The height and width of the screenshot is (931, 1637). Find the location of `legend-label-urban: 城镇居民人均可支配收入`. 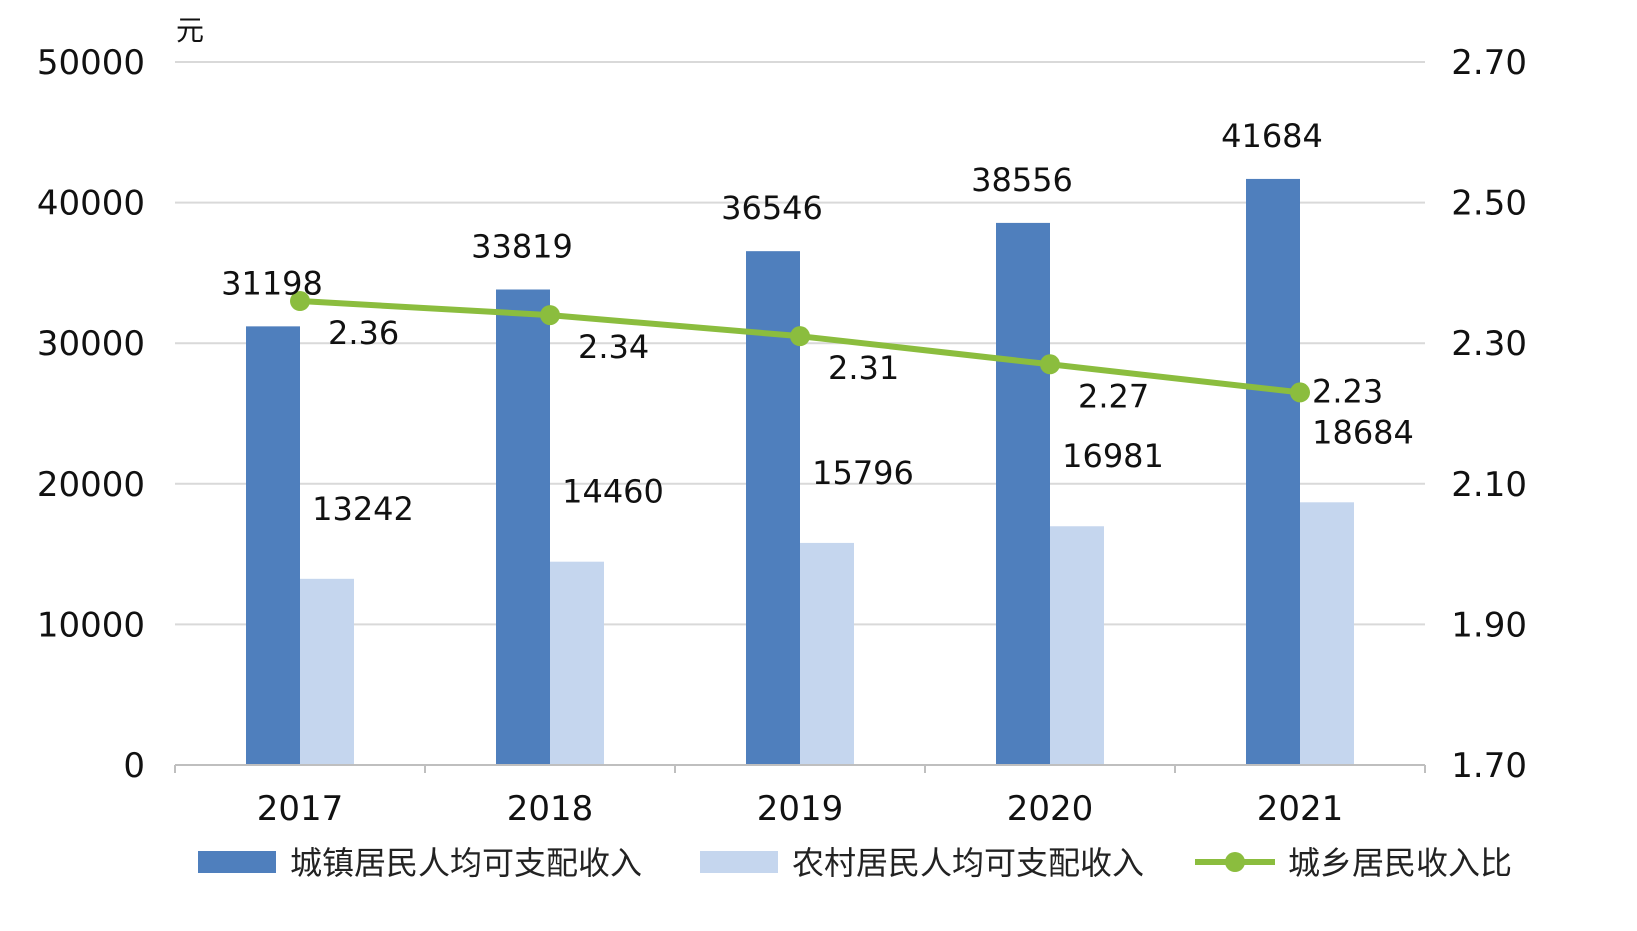

legend-label-urban: 城镇居民人均可支配收入 is located at coordinates (466, 863).